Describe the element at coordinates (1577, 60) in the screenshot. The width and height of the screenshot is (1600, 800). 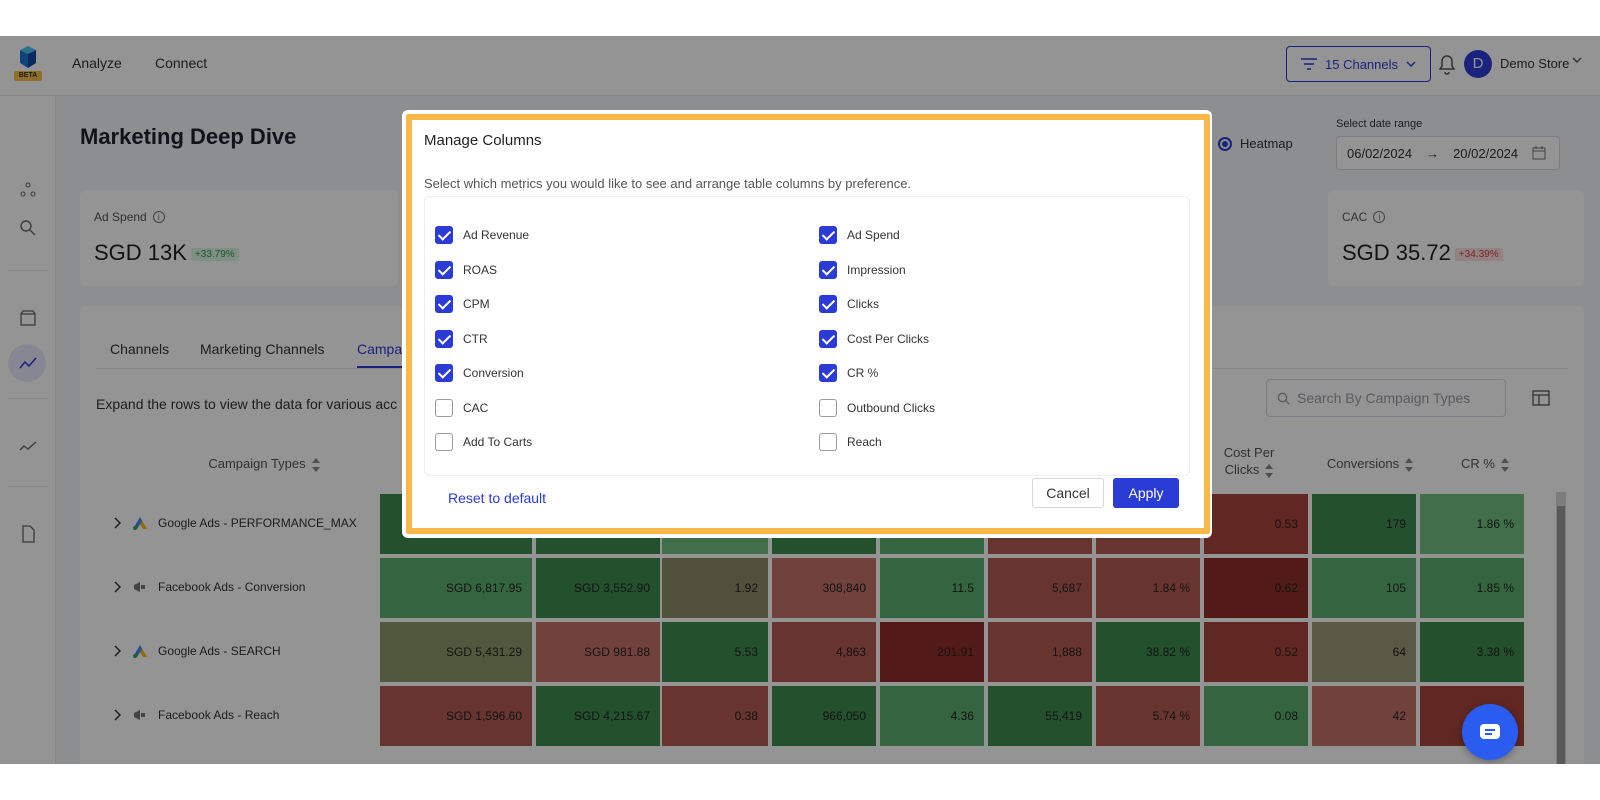
I see `chevron-down-icon` at that location.